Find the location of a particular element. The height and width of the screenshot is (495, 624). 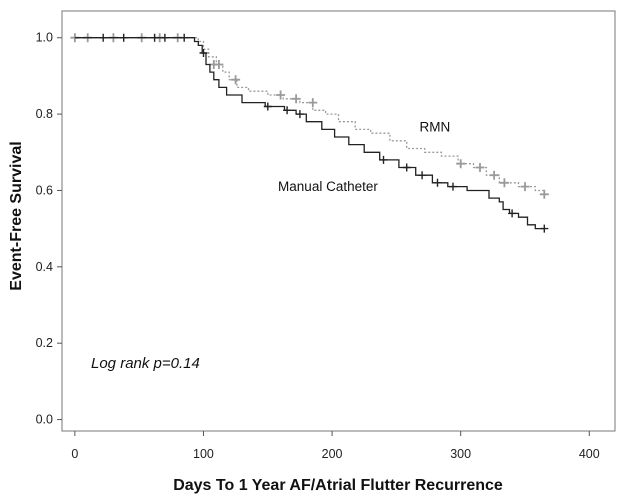

x-tick-label: 400 is located at coordinates (589, 454).